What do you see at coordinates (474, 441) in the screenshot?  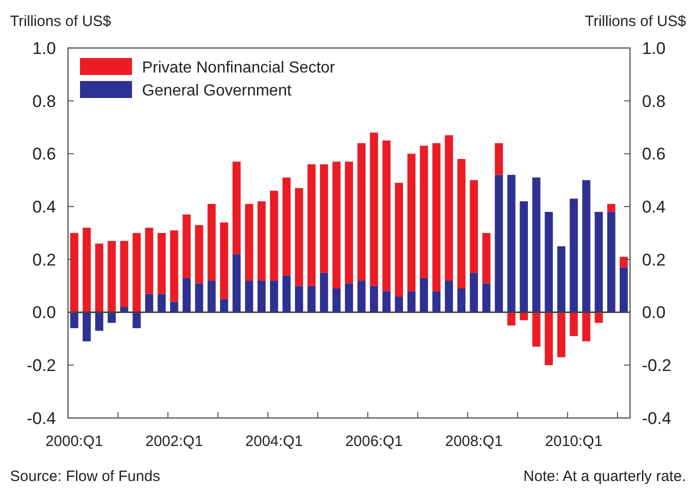 I see `x-tick-label: 2008:Q1` at bounding box center [474, 441].